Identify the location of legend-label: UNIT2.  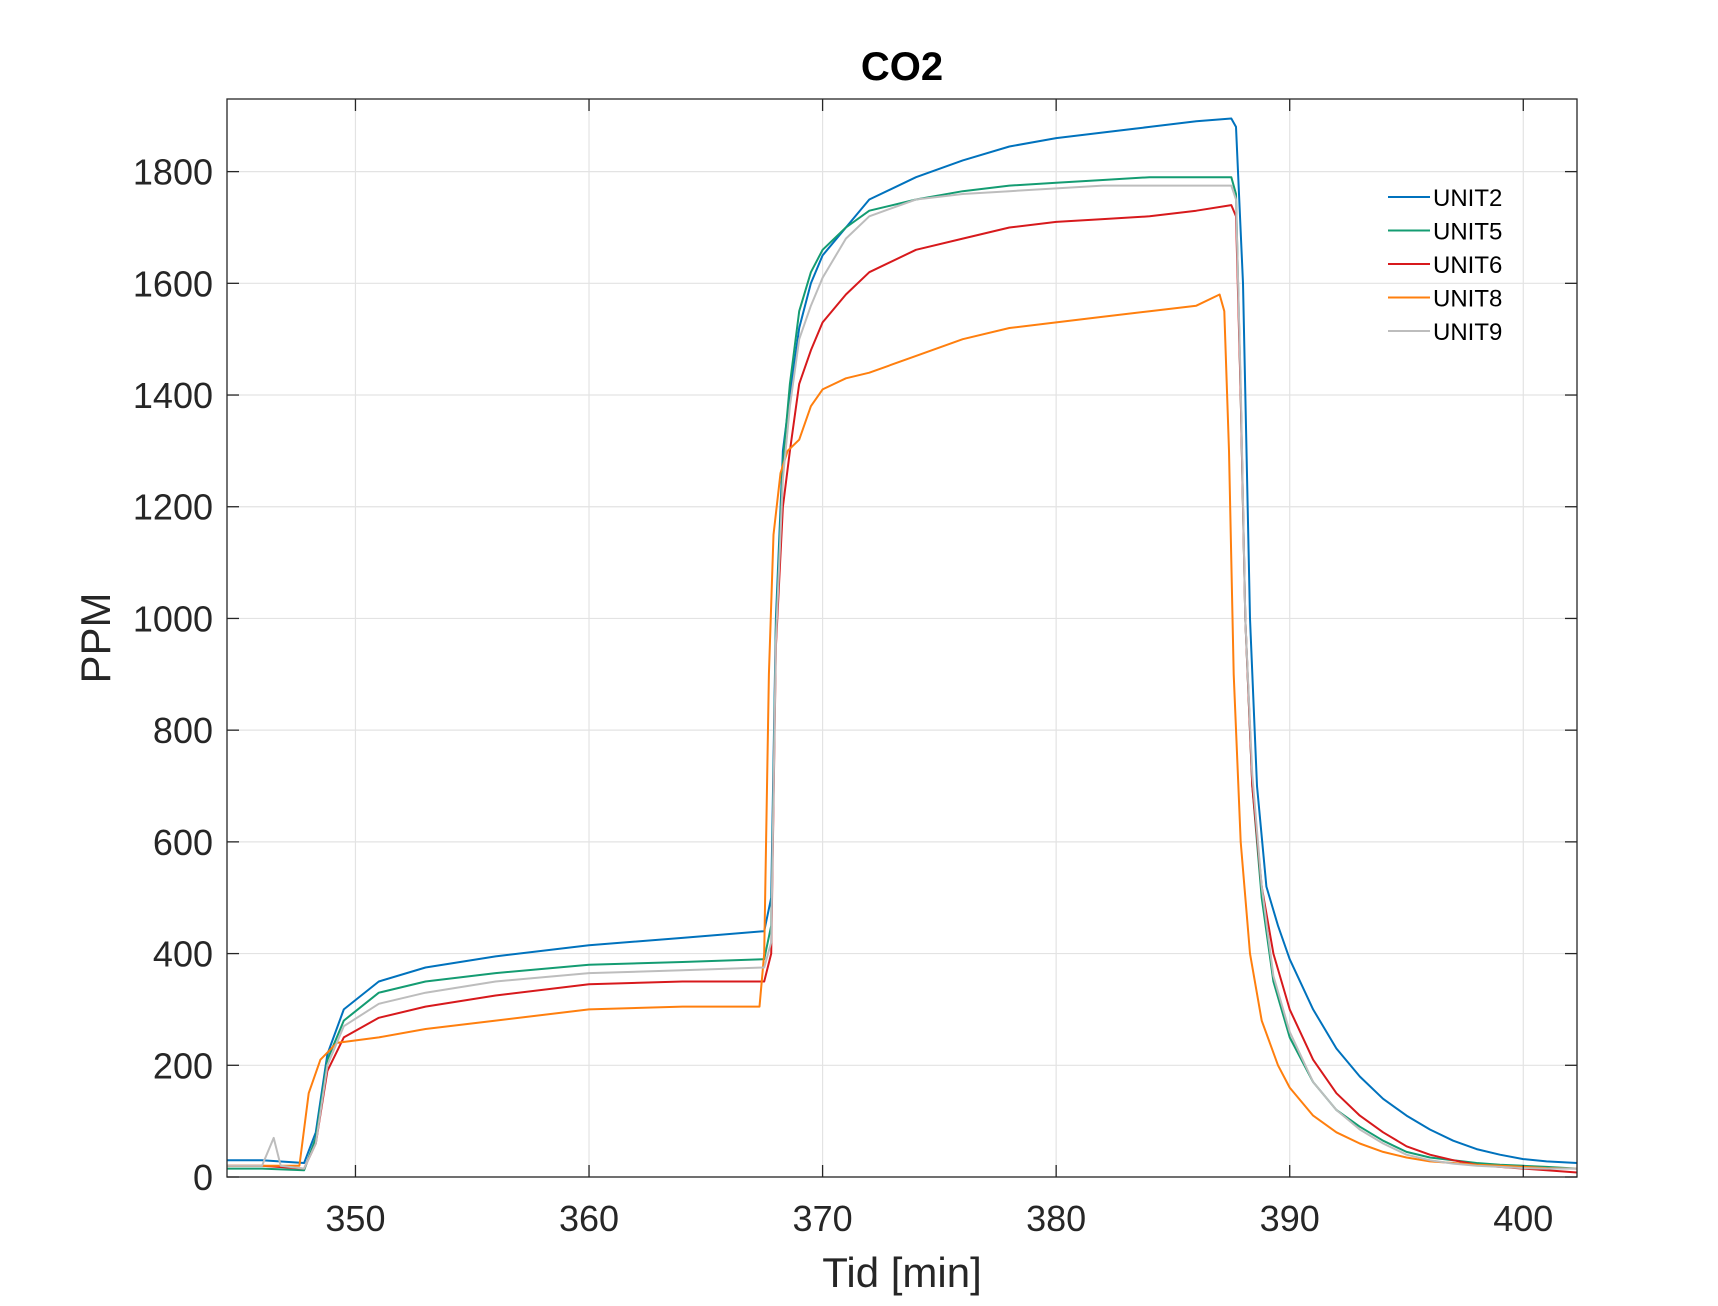
(1467, 198).